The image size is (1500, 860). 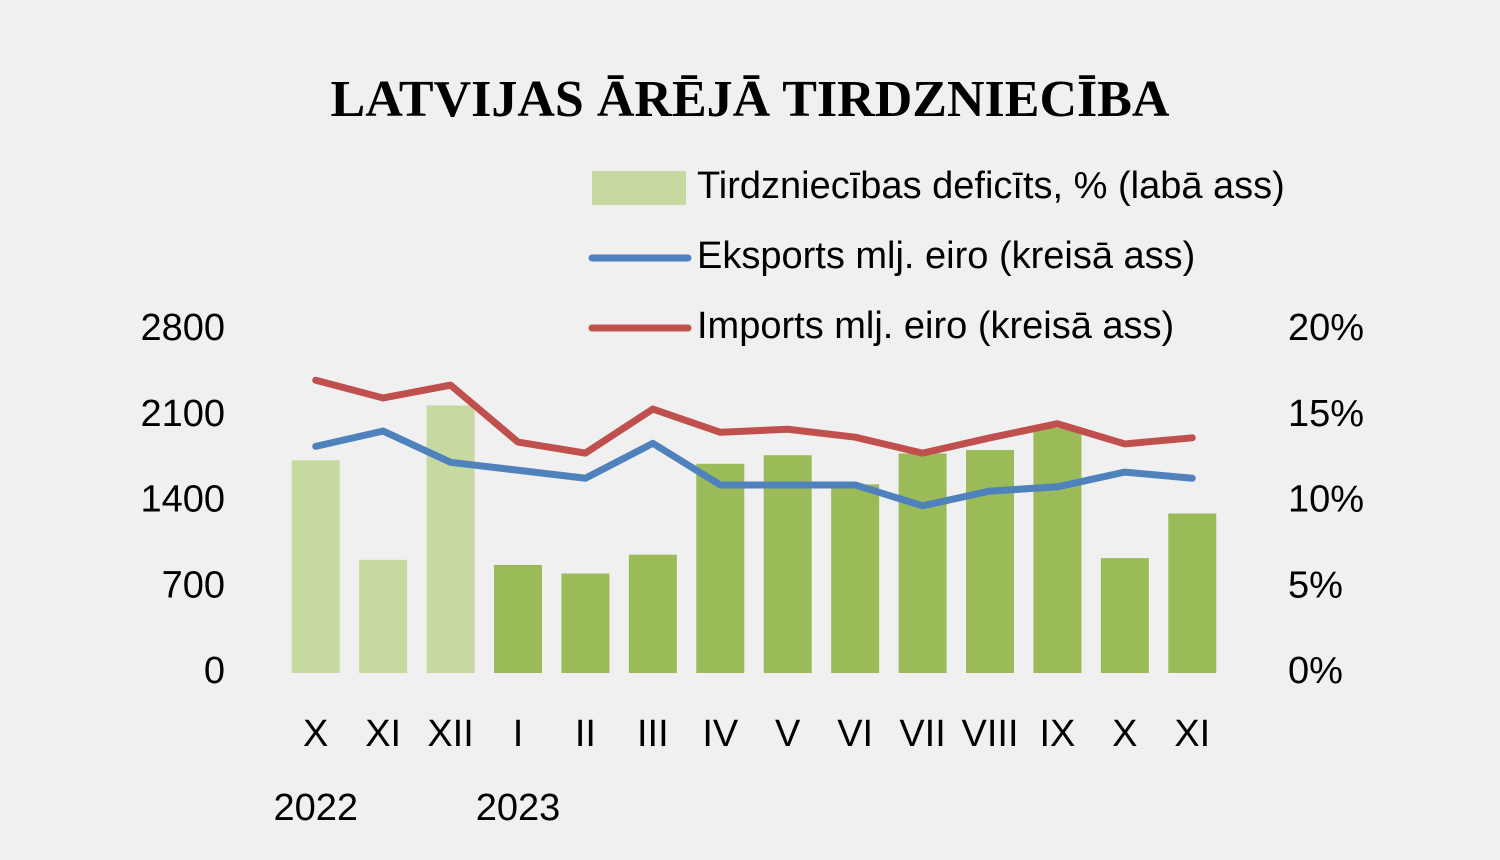 What do you see at coordinates (585, 734) in the screenshot?
I see `x-tick-label: II` at bounding box center [585, 734].